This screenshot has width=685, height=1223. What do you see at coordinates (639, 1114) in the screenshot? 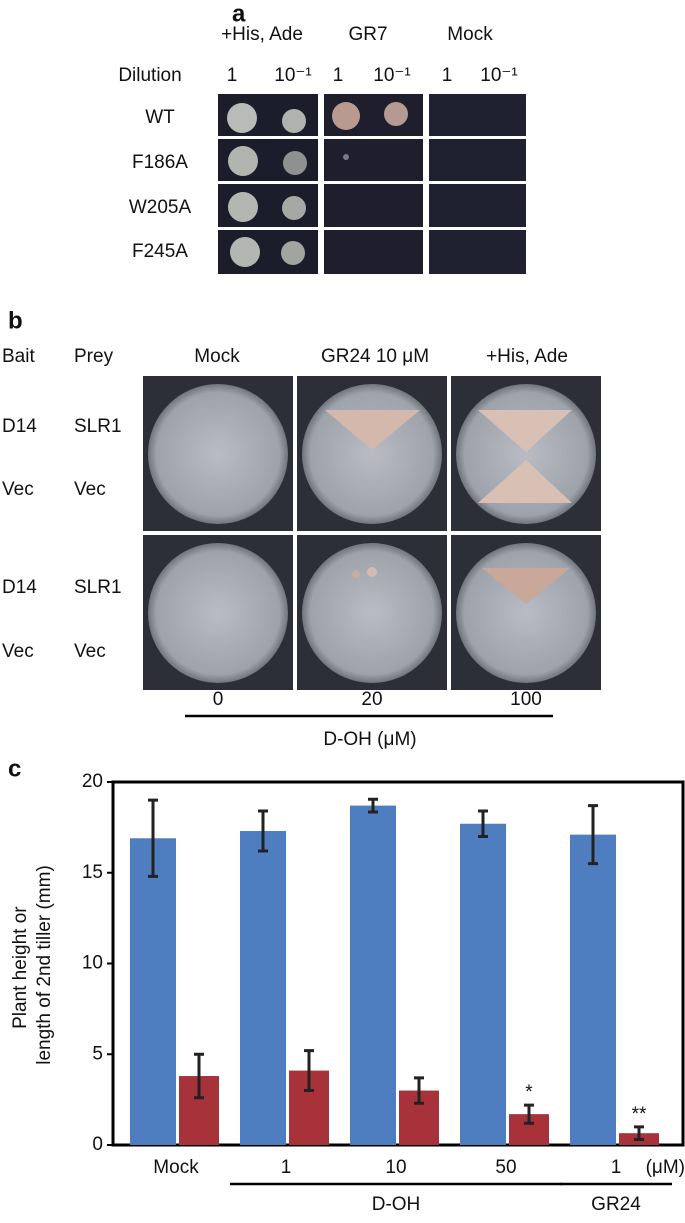
I see `significance: **` at bounding box center [639, 1114].